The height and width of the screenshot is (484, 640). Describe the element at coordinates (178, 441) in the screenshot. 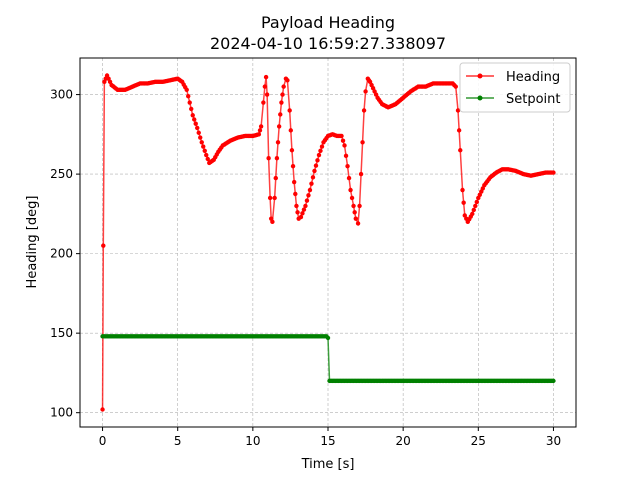

I see `x-tick-label: 5` at that location.